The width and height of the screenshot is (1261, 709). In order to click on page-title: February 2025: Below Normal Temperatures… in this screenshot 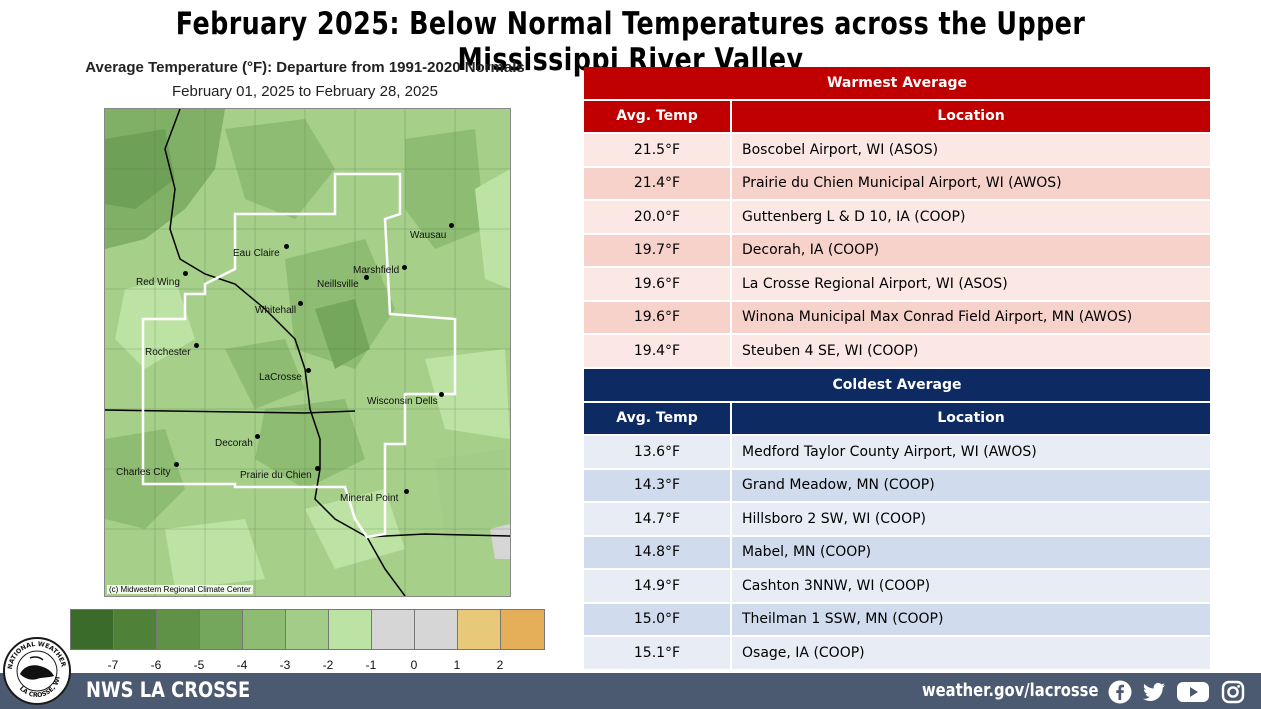, I will do `click(630, 42)`.